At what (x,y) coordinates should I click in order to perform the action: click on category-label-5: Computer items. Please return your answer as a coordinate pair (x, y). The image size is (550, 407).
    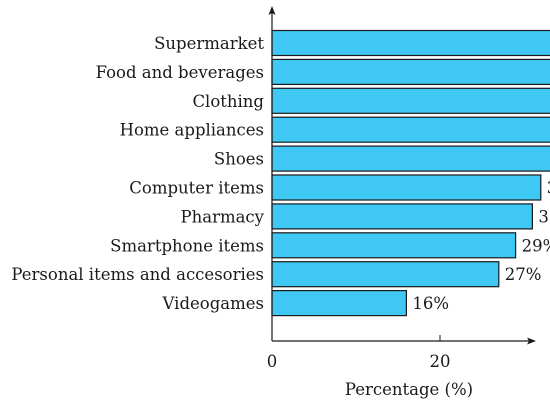
    Looking at the image, I should click on (196, 188).